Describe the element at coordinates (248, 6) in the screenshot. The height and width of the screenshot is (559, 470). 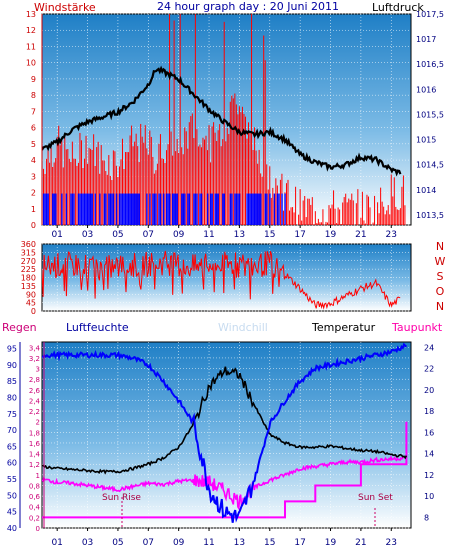
I see `chart-title: 24 hour graph day : 20 Juni 2011` at that location.